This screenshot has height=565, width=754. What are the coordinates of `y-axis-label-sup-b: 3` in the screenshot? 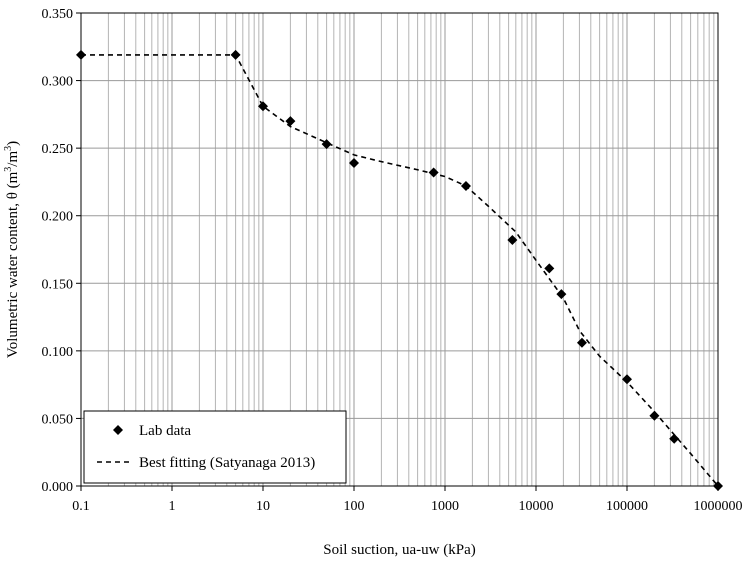 It's located at (8, 148).